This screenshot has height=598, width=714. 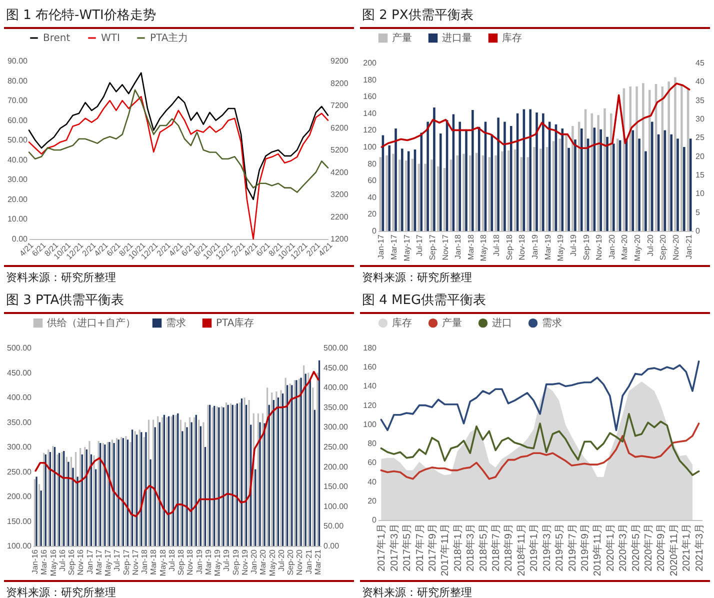 What do you see at coordinates (19, 373) in the screenshot?
I see `y-tick-label: 450.00` at bounding box center [19, 373].